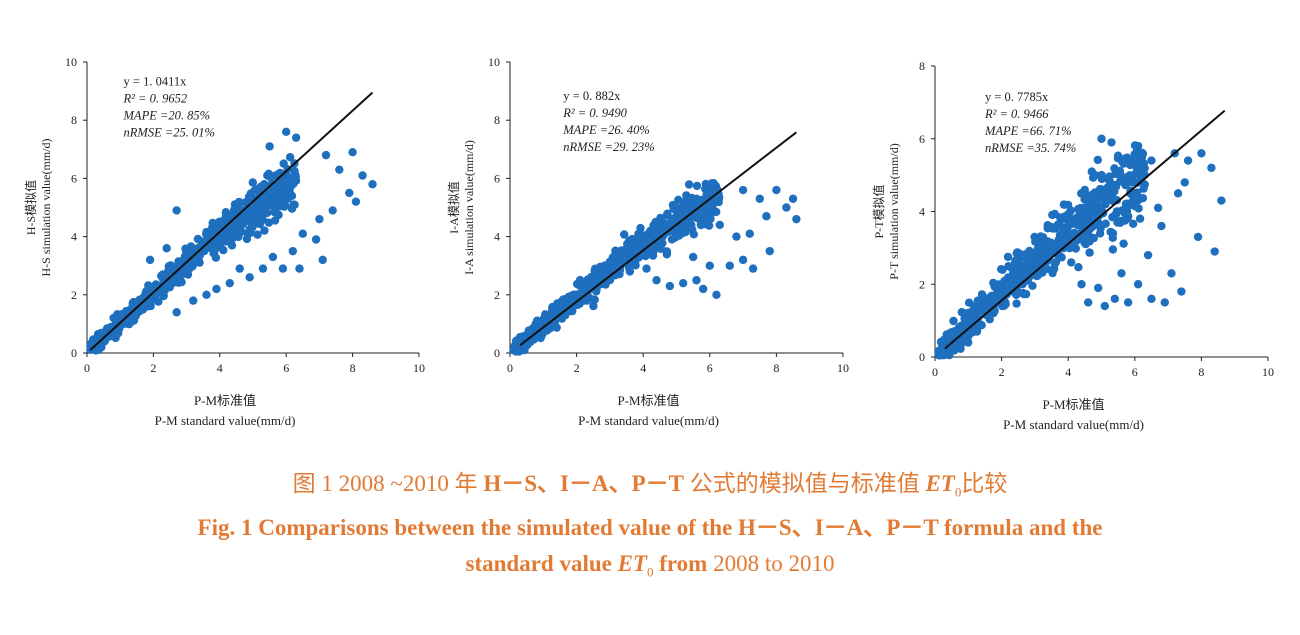 This screenshot has height=635, width=1300. What do you see at coordinates (608, 147) in the screenshot?
I see `fit-stat: nRMSE =29. 23%` at bounding box center [608, 147].